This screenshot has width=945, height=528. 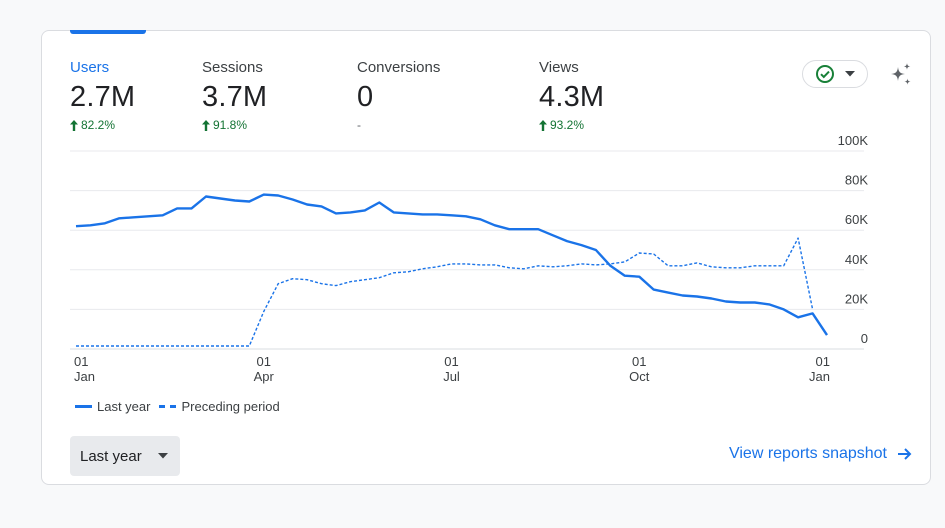 I want to click on legend-label: Preceding period, so click(x=230, y=406).